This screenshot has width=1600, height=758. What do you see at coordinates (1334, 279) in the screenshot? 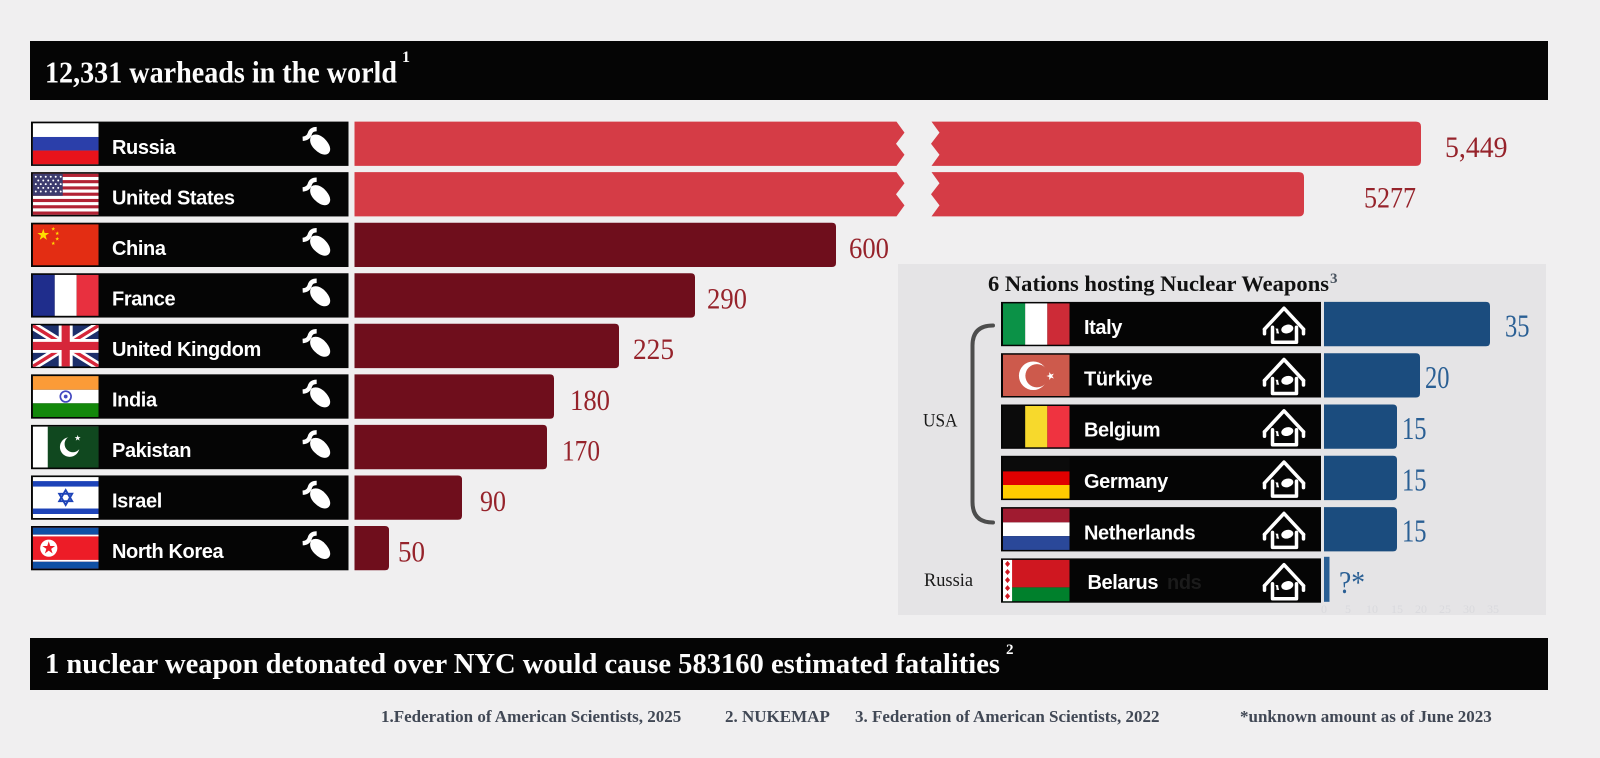
I see `svg-text: 3` at bounding box center [1334, 279].